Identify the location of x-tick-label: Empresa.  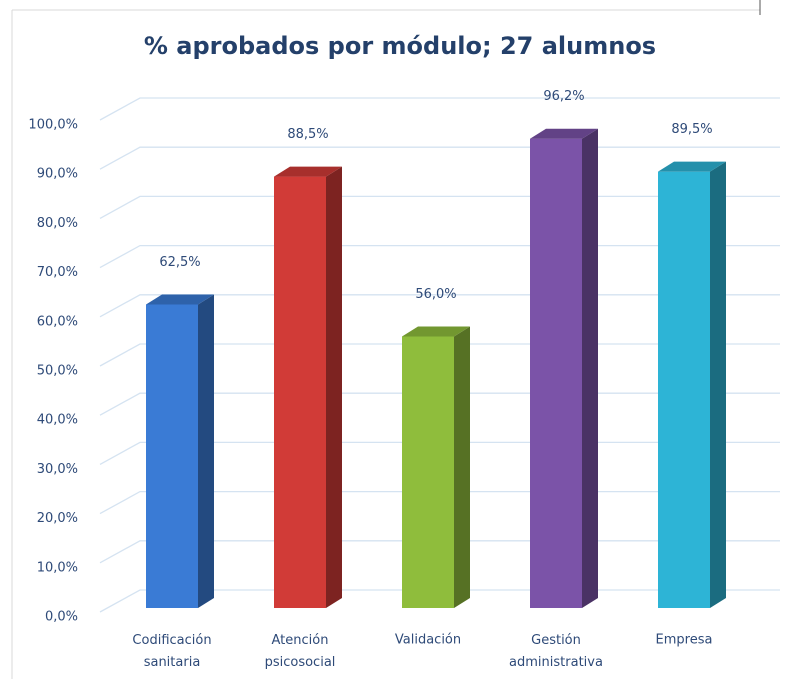
(684, 640).